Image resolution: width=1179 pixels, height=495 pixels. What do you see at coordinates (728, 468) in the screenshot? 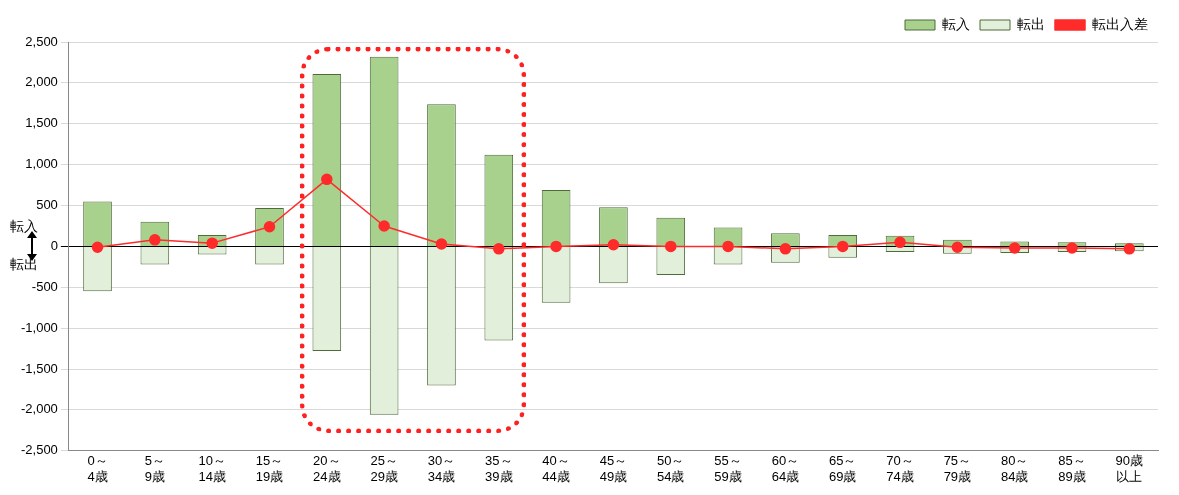
I see `x-tick-label: 55～59歳` at bounding box center [728, 468].